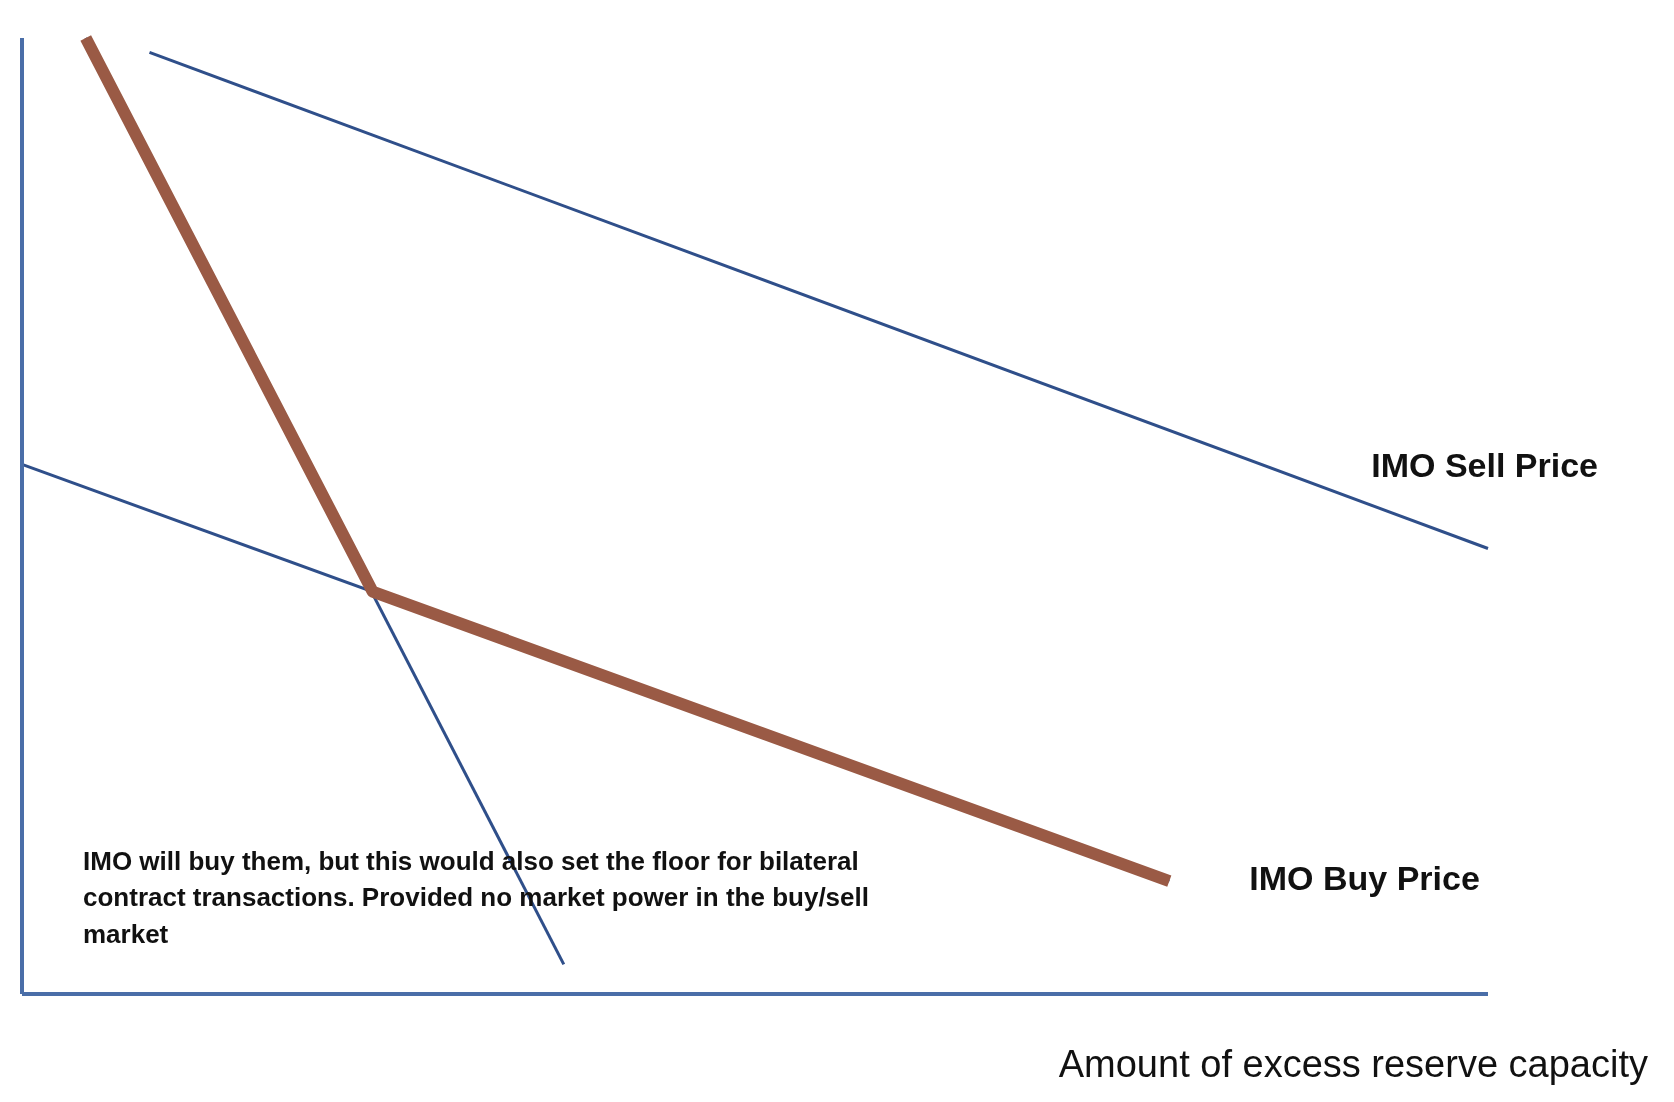  What do you see at coordinates (1353, 1064) in the screenshot?
I see `x-axis-title: Amount of excess reserve capacity` at bounding box center [1353, 1064].